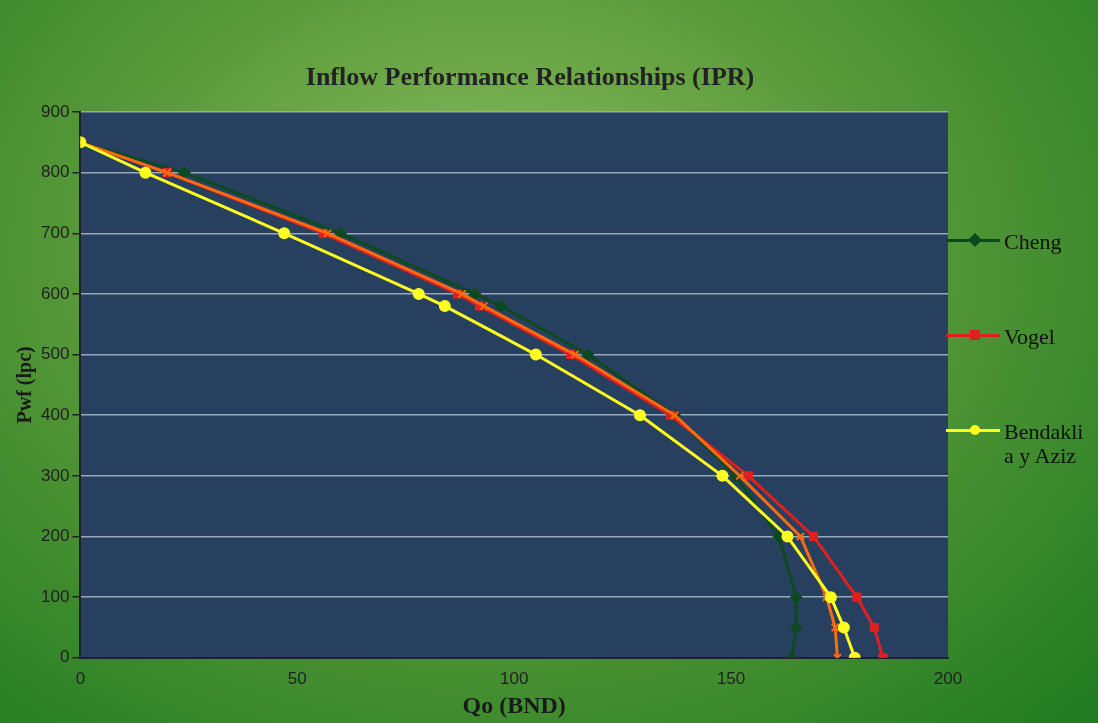 The width and height of the screenshot is (1098, 723). Describe the element at coordinates (297, 678) in the screenshot. I see `x-tick-label: 50` at that location.